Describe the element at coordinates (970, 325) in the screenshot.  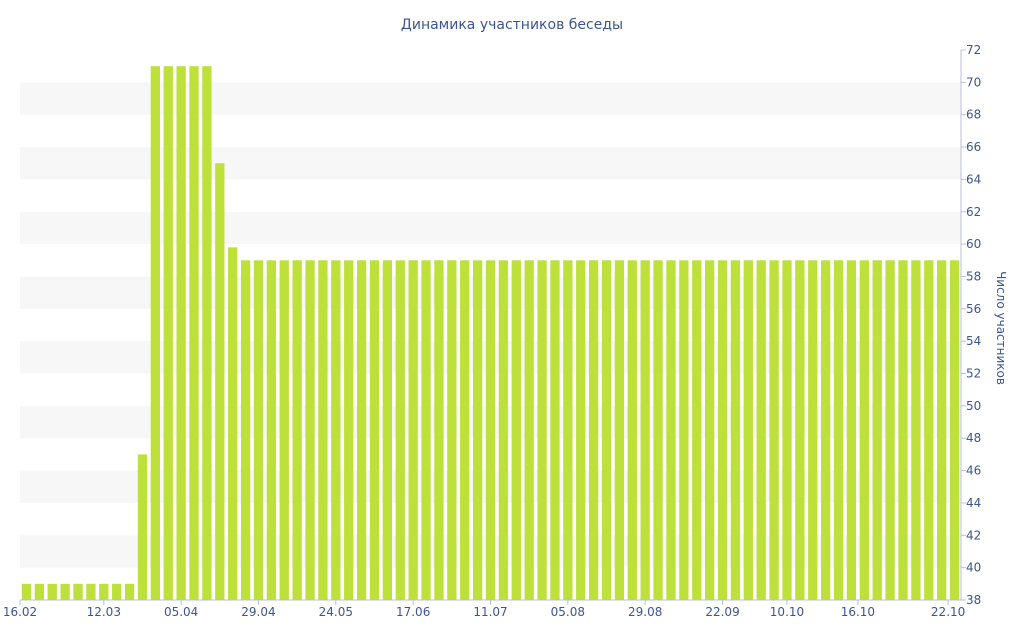
I see `y-axis: 38 40 42 44 46 48 50 52 54 56 58 60 62 64 66 68 70 72` at that location.